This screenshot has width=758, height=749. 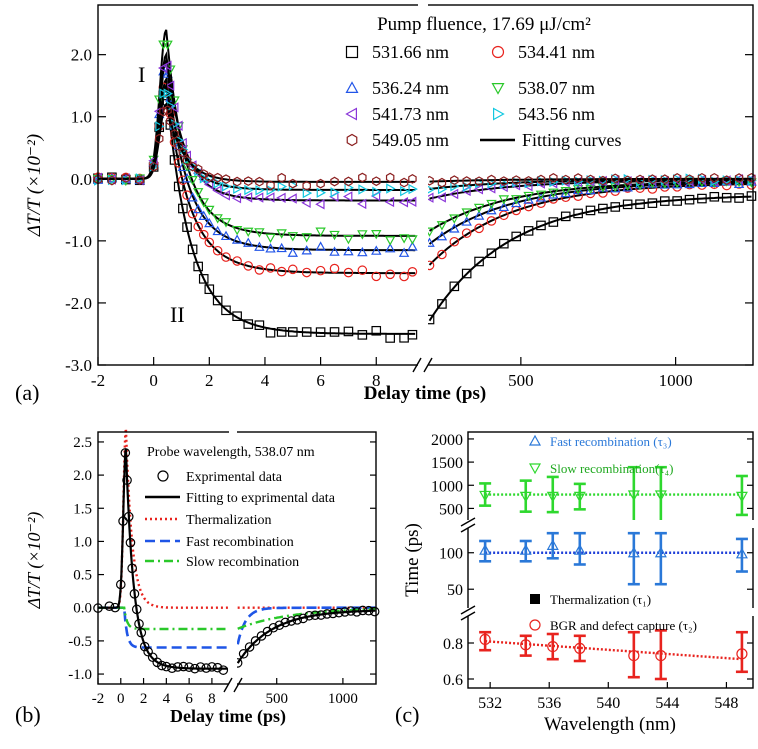 What do you see at coordinates (82, 443) in the screenshot?
I see `panel-b-ytick-label-0: 2.5` at bounding box center [82, 443].